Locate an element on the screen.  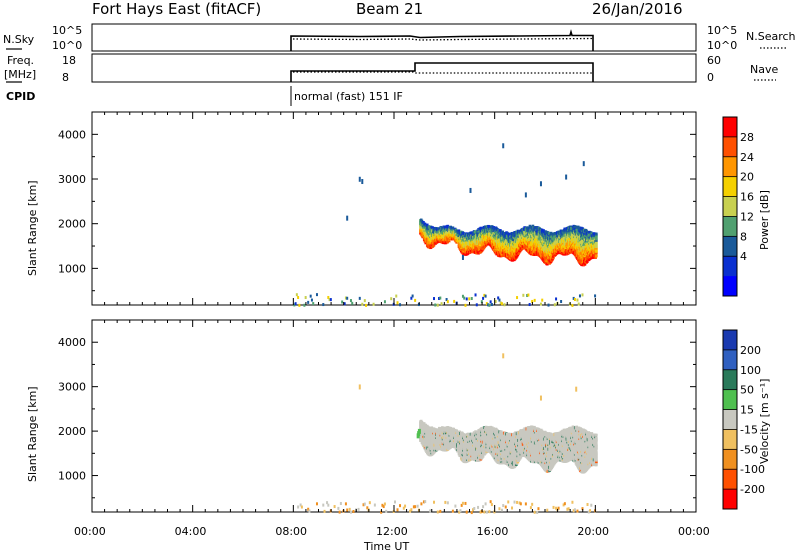
nsky-label: N.Sky is located at coordinates (19, 39).